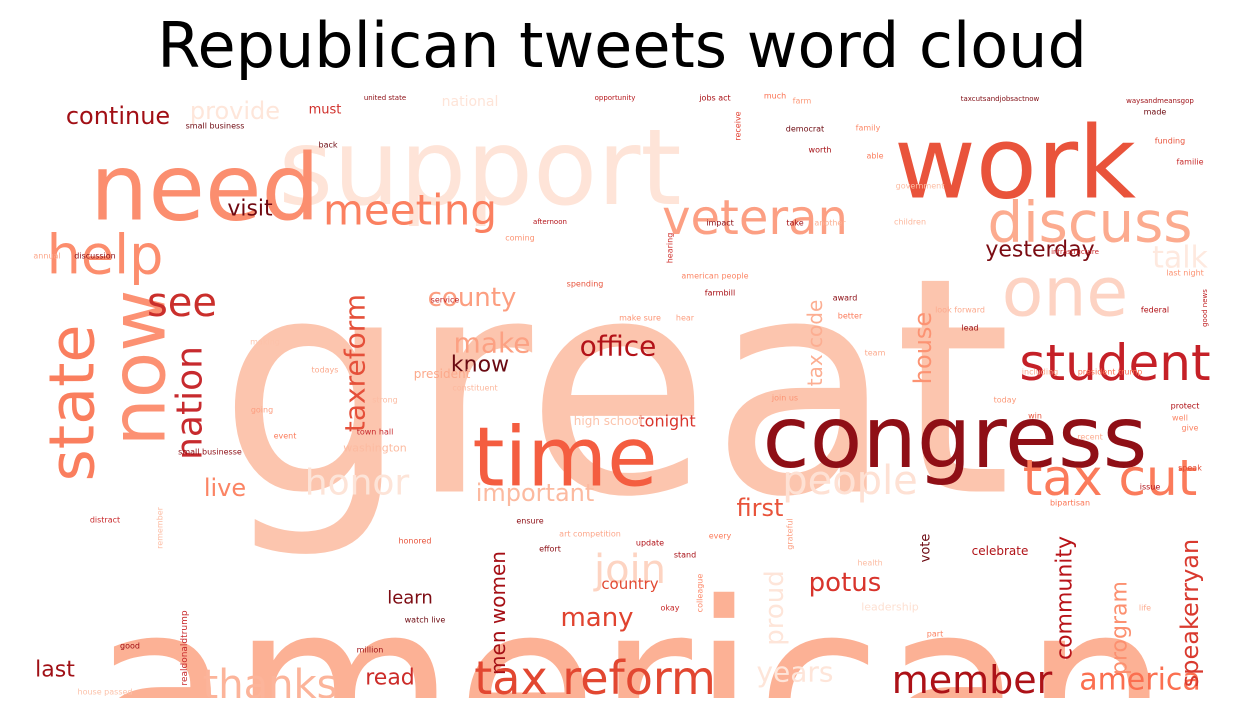 The width and height of the screenshot is (1244, 710). What do you see at coordinates (805, 129) in the screenshot?
I see `word-democrat: democrat` at bounding box center [805, 129].